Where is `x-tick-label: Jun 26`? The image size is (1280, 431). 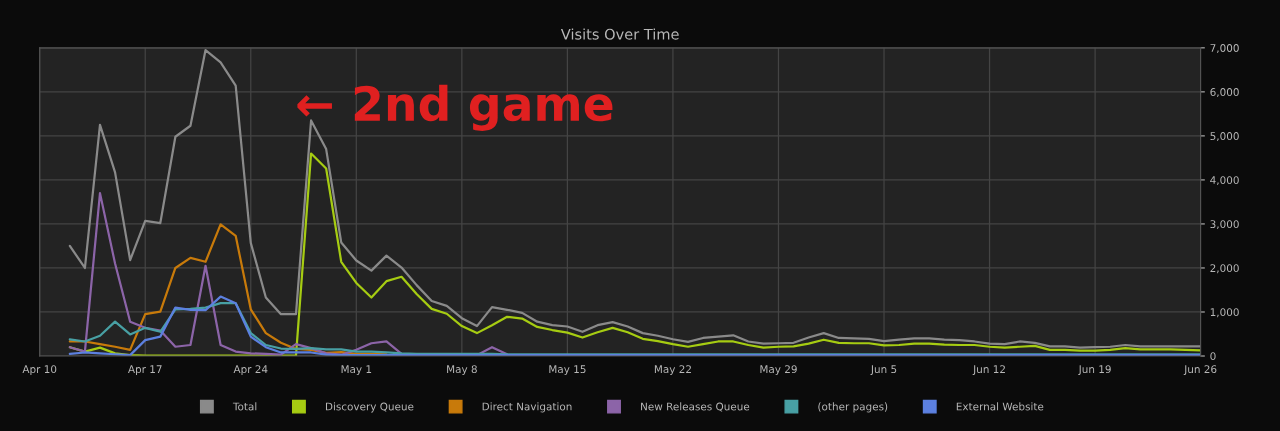
x-tick-label: Jun 26 is located at coordinates (1200, 370).